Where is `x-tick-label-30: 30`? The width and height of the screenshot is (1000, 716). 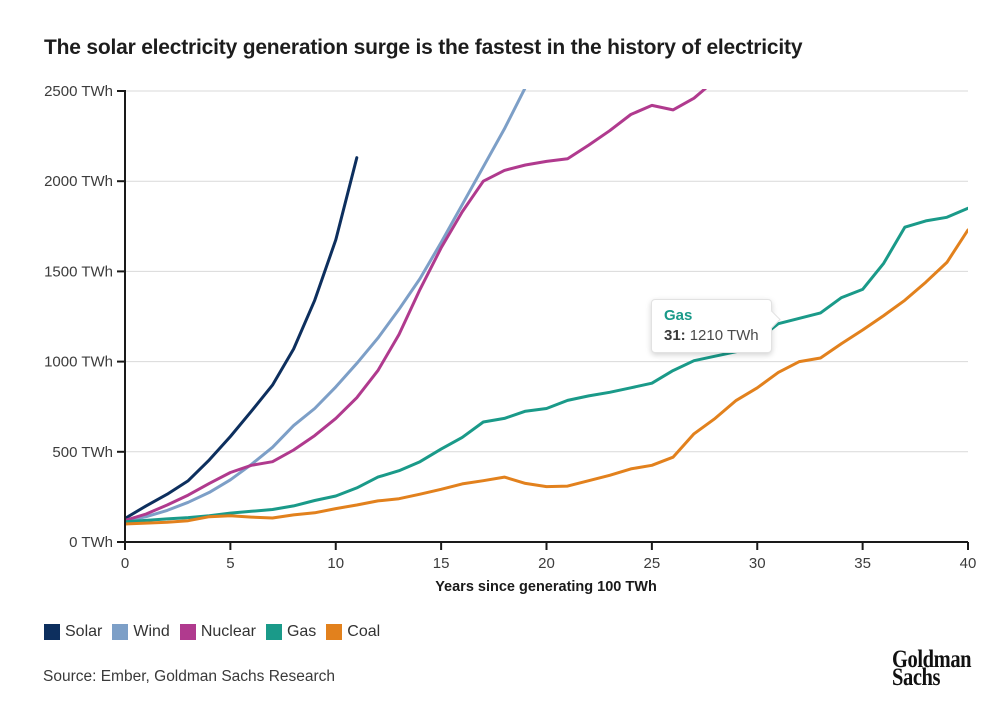
x-tick-label-30: 30 is located at coordinates (757, 563).